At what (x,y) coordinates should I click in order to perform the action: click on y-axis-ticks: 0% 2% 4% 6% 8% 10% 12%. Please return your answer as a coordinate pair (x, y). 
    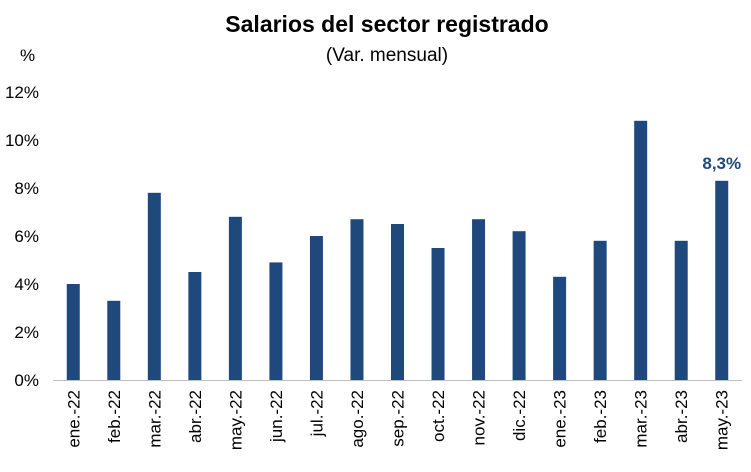
    Looking at the image, I should click on (22, 236).